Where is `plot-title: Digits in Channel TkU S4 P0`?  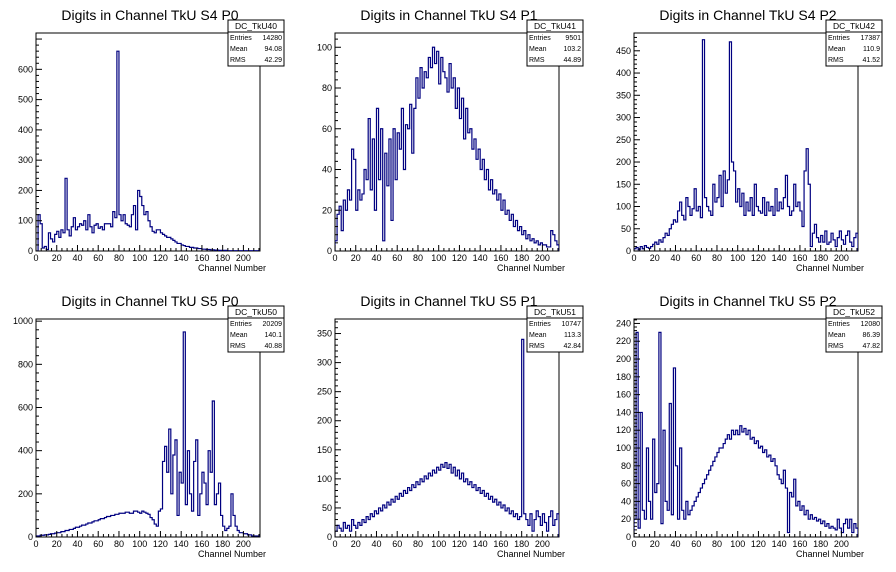
plot-title: Digits in Channel TkU S4 P0 is located at coordinates (149, 15).